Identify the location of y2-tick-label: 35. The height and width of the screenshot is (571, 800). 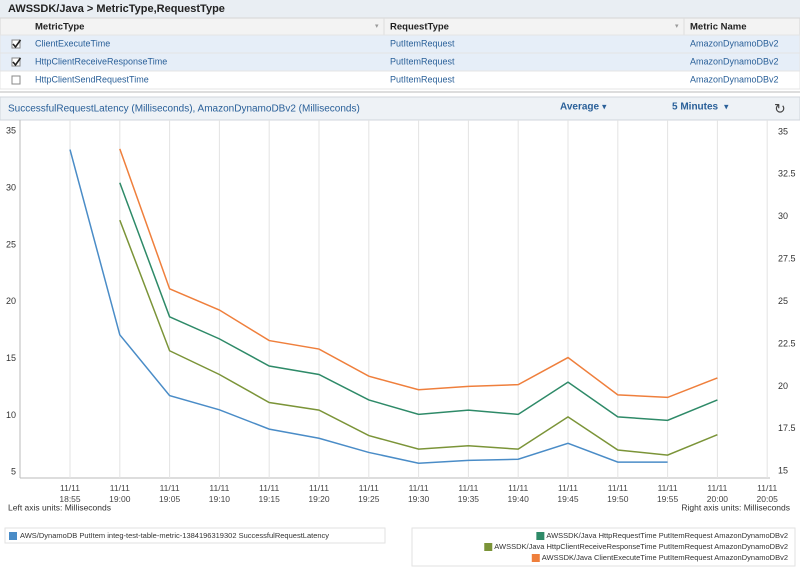
(783, 131).